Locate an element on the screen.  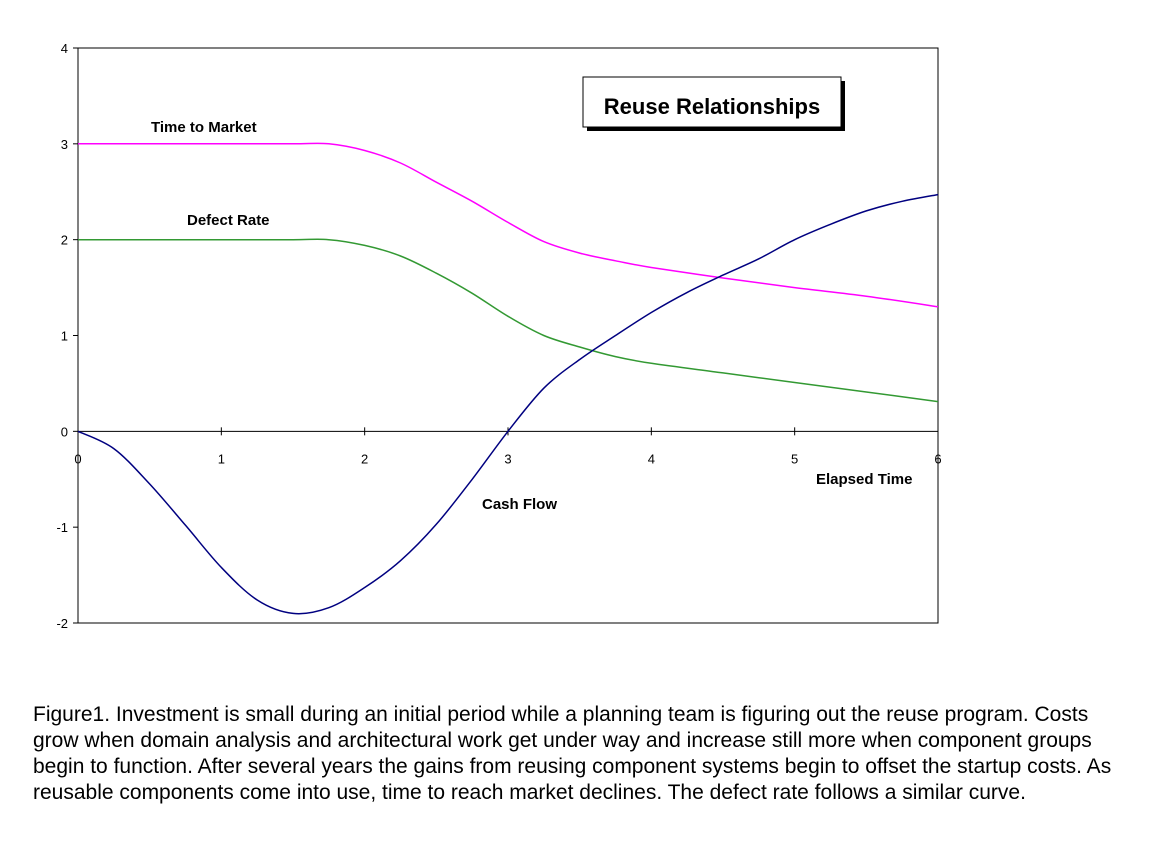
y-tick-label: -1 is located at coordinates (62, 527).